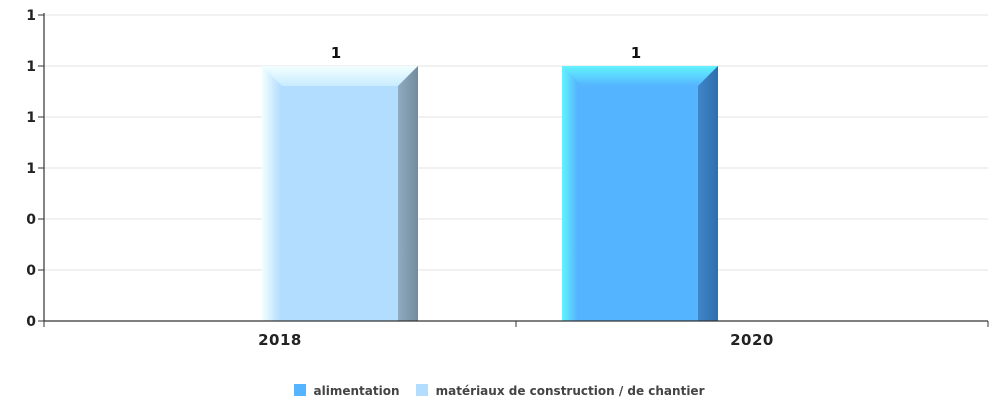  What do you see at coordinates (280, 340) in the screenshot?
I see `x-category-label: 2018` at bounding box center [280, 340].